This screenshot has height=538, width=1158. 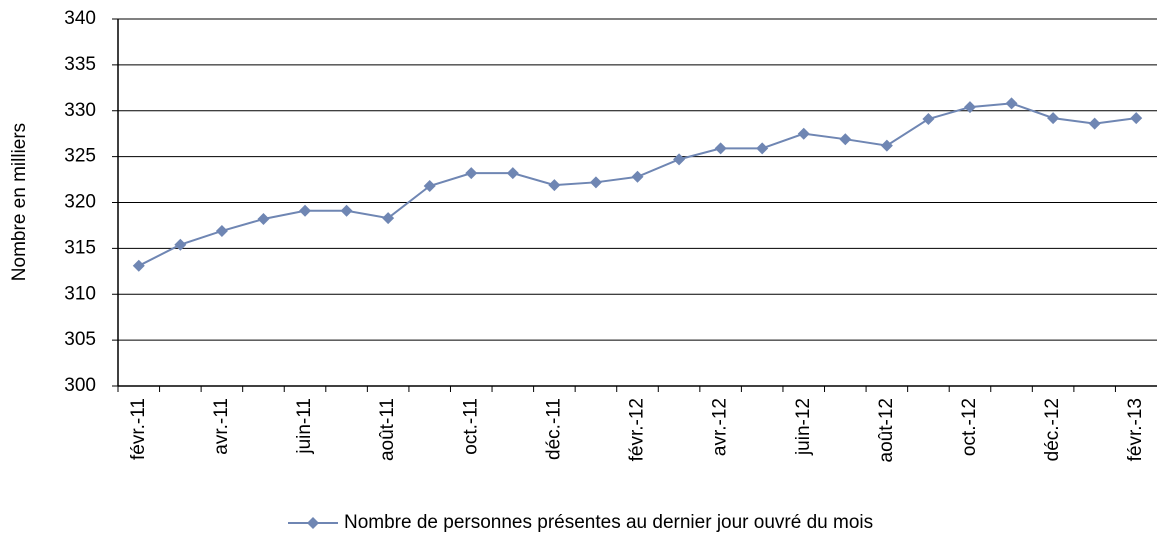 I want to click on y-tick-label: 305, so click(x=80, y=339).